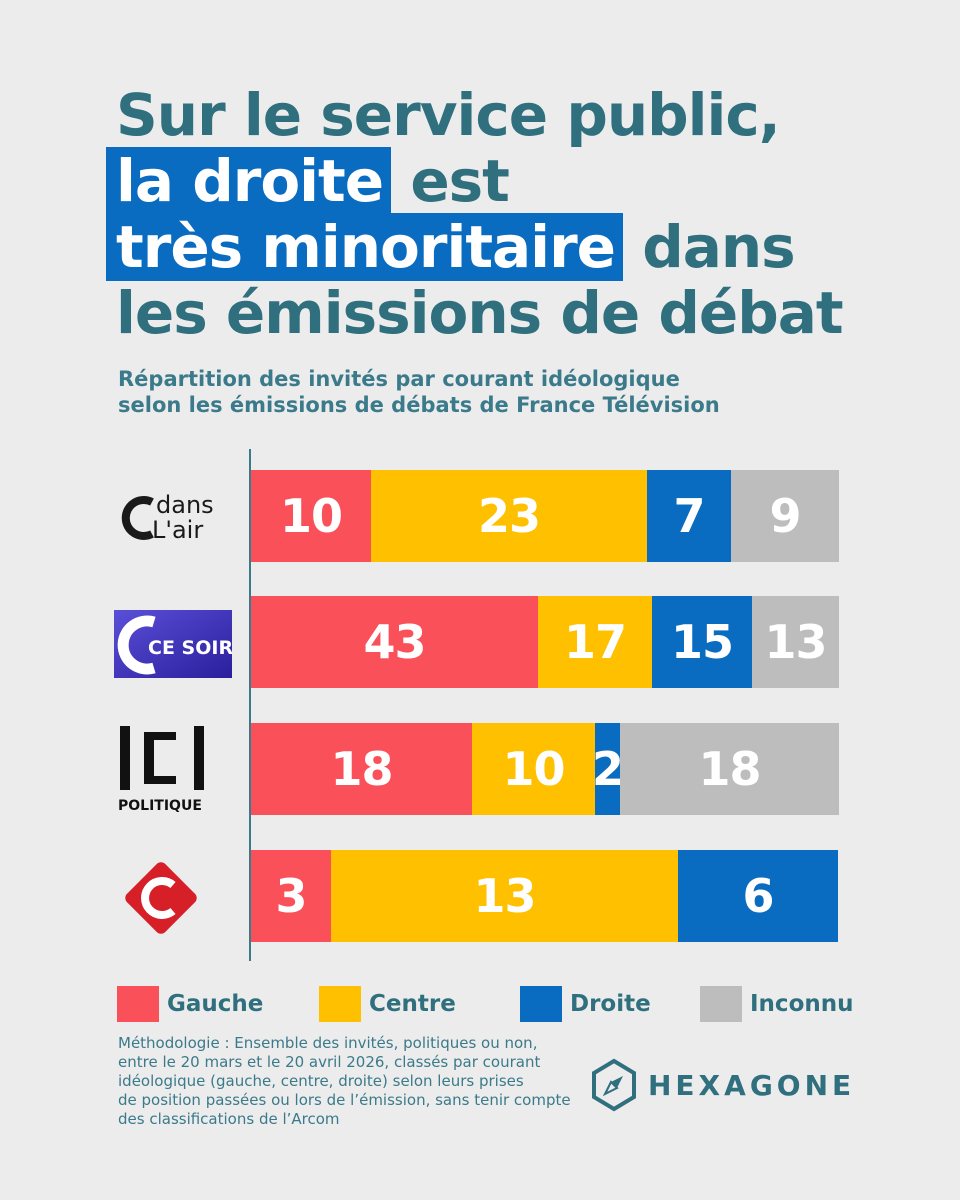  What do you see at coordinates (610, 1004) in the screenshot?
I see `legend-label-droite: Droite` at bounding box center [610, 1004].